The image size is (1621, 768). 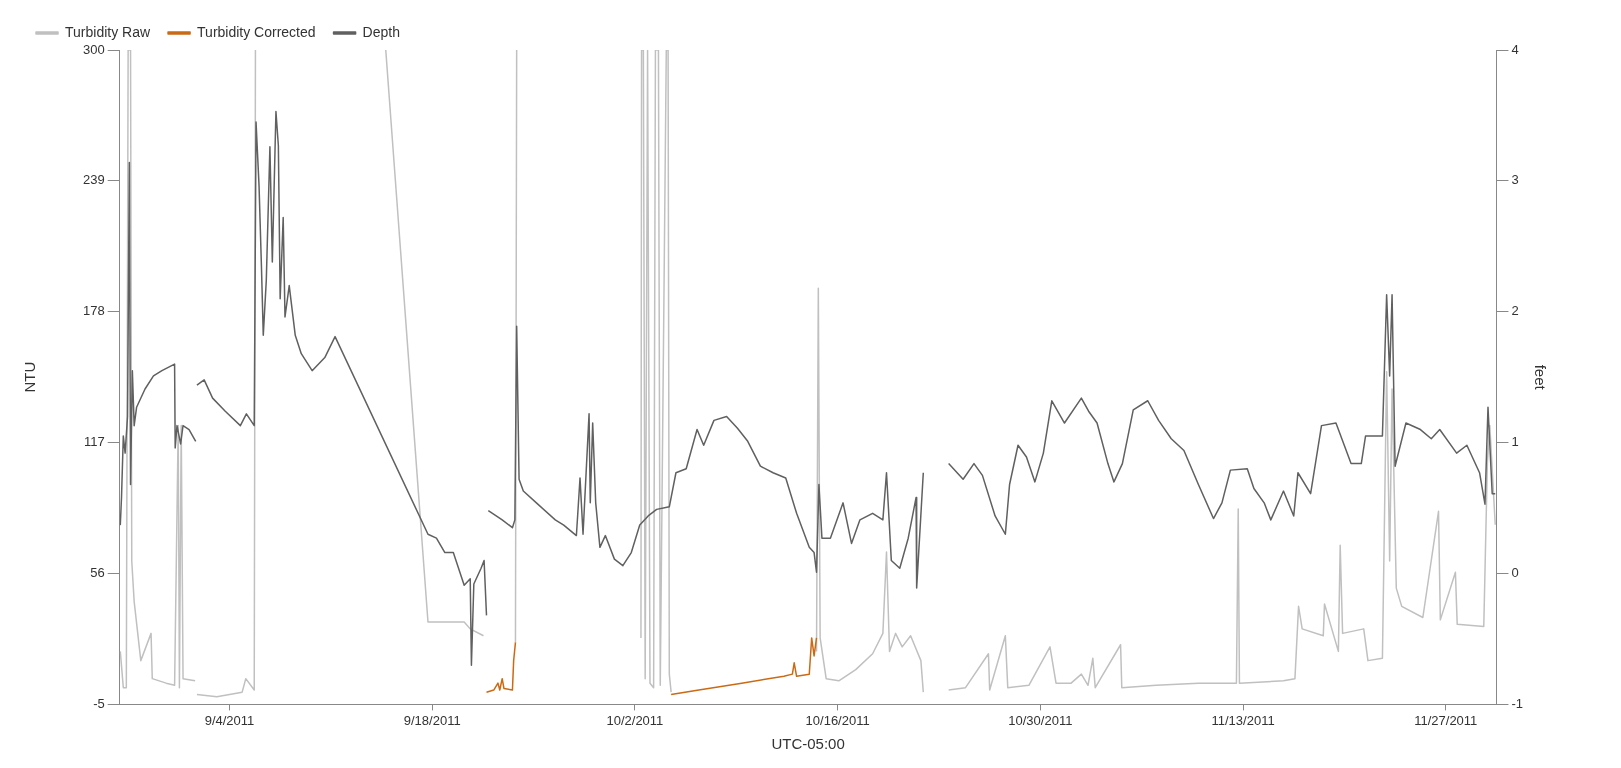 I want to click on y-axis-title: NTU, so click(x=30, y=377).